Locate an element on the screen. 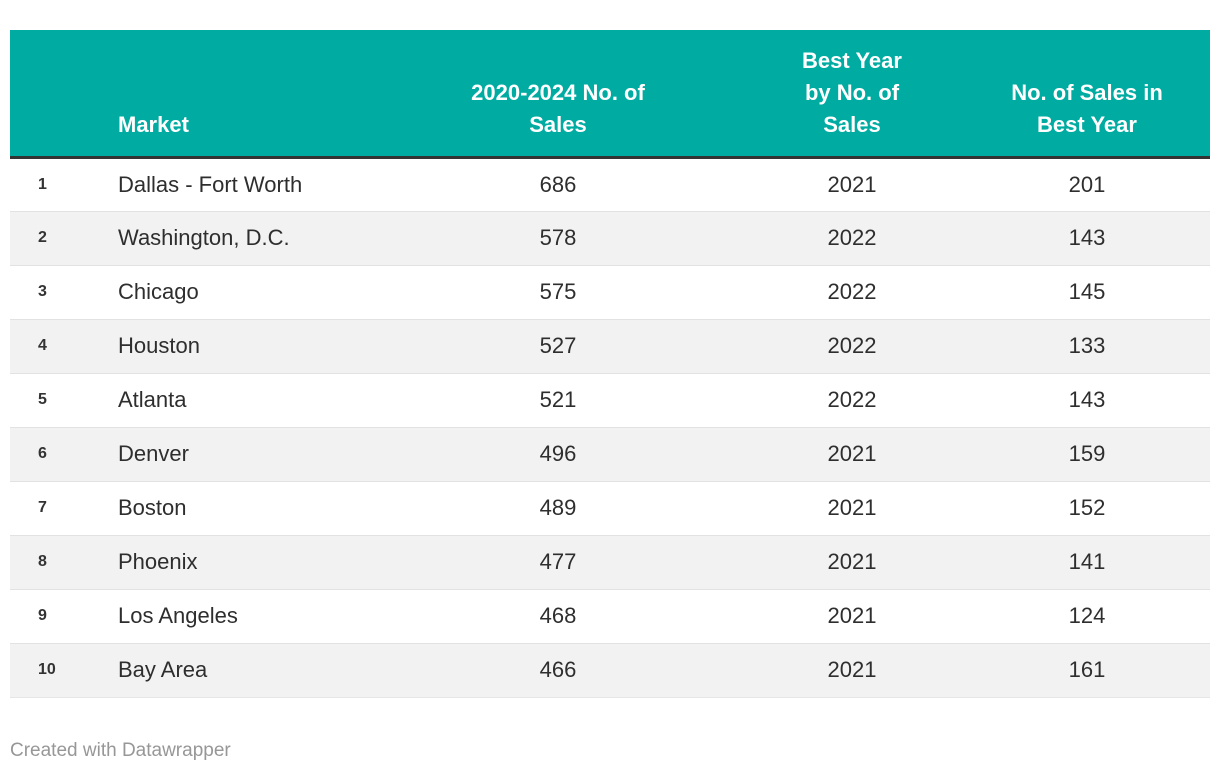 This screenshot has height=776, width=1220. best-year-sales-cell: 152 is located at coordinates (1087, 507).